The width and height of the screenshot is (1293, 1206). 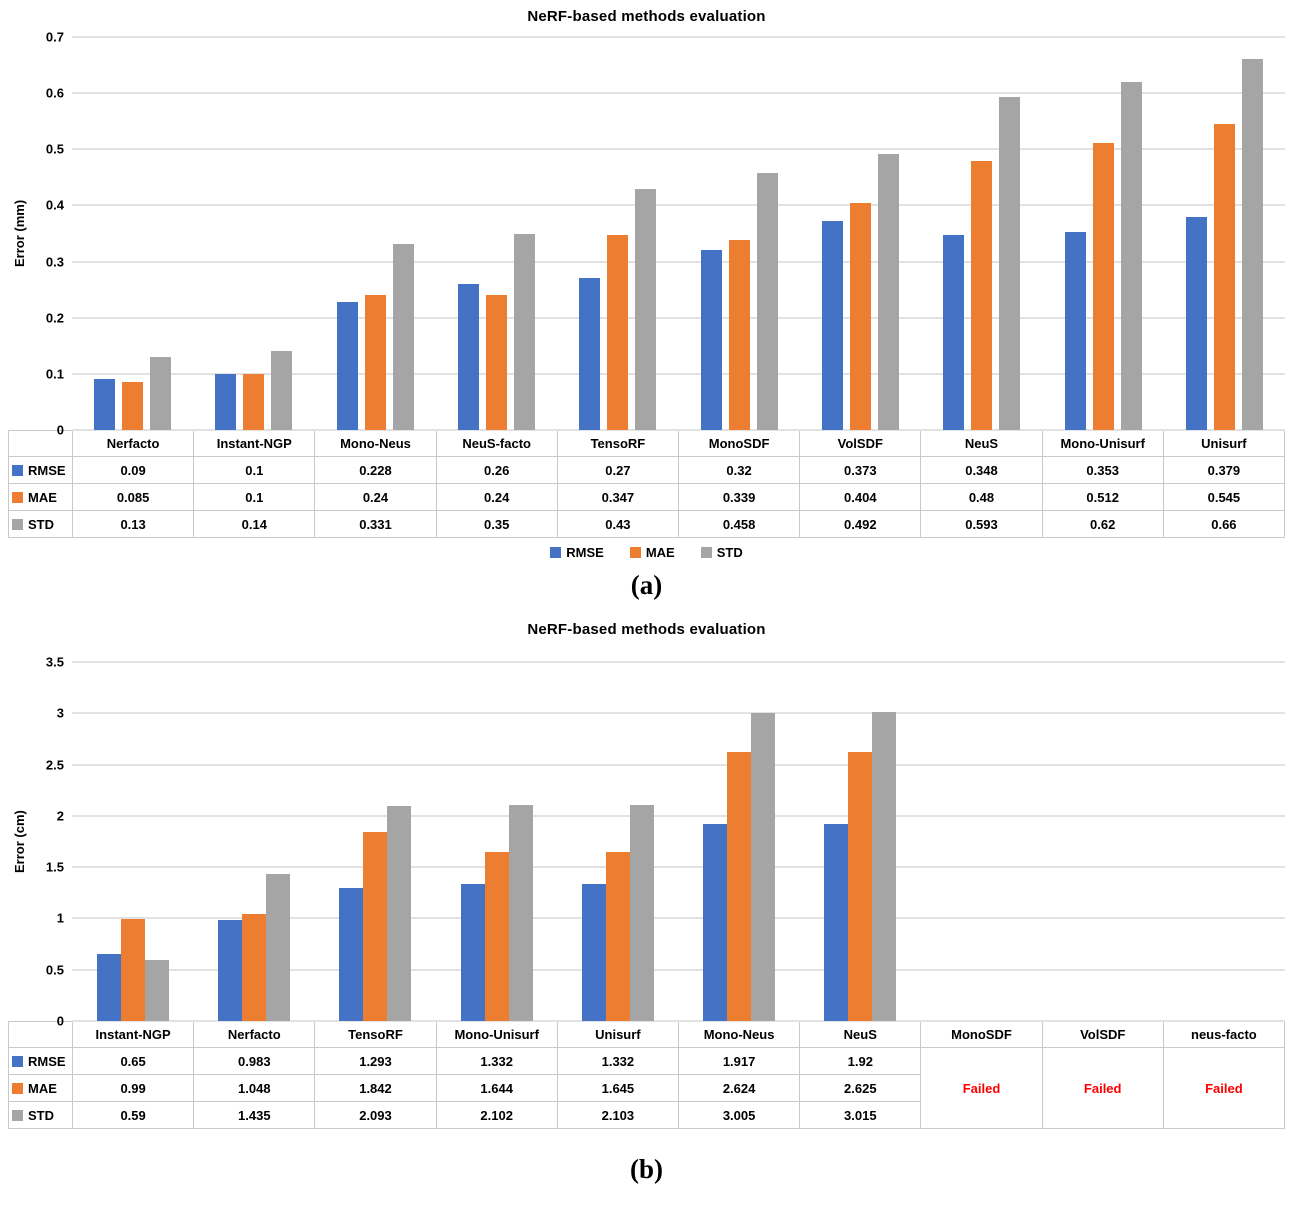 What do you see at coordinates (729, 552) in the screenshot?
I see `legend-label: STD` at bounding box center [729, 552].